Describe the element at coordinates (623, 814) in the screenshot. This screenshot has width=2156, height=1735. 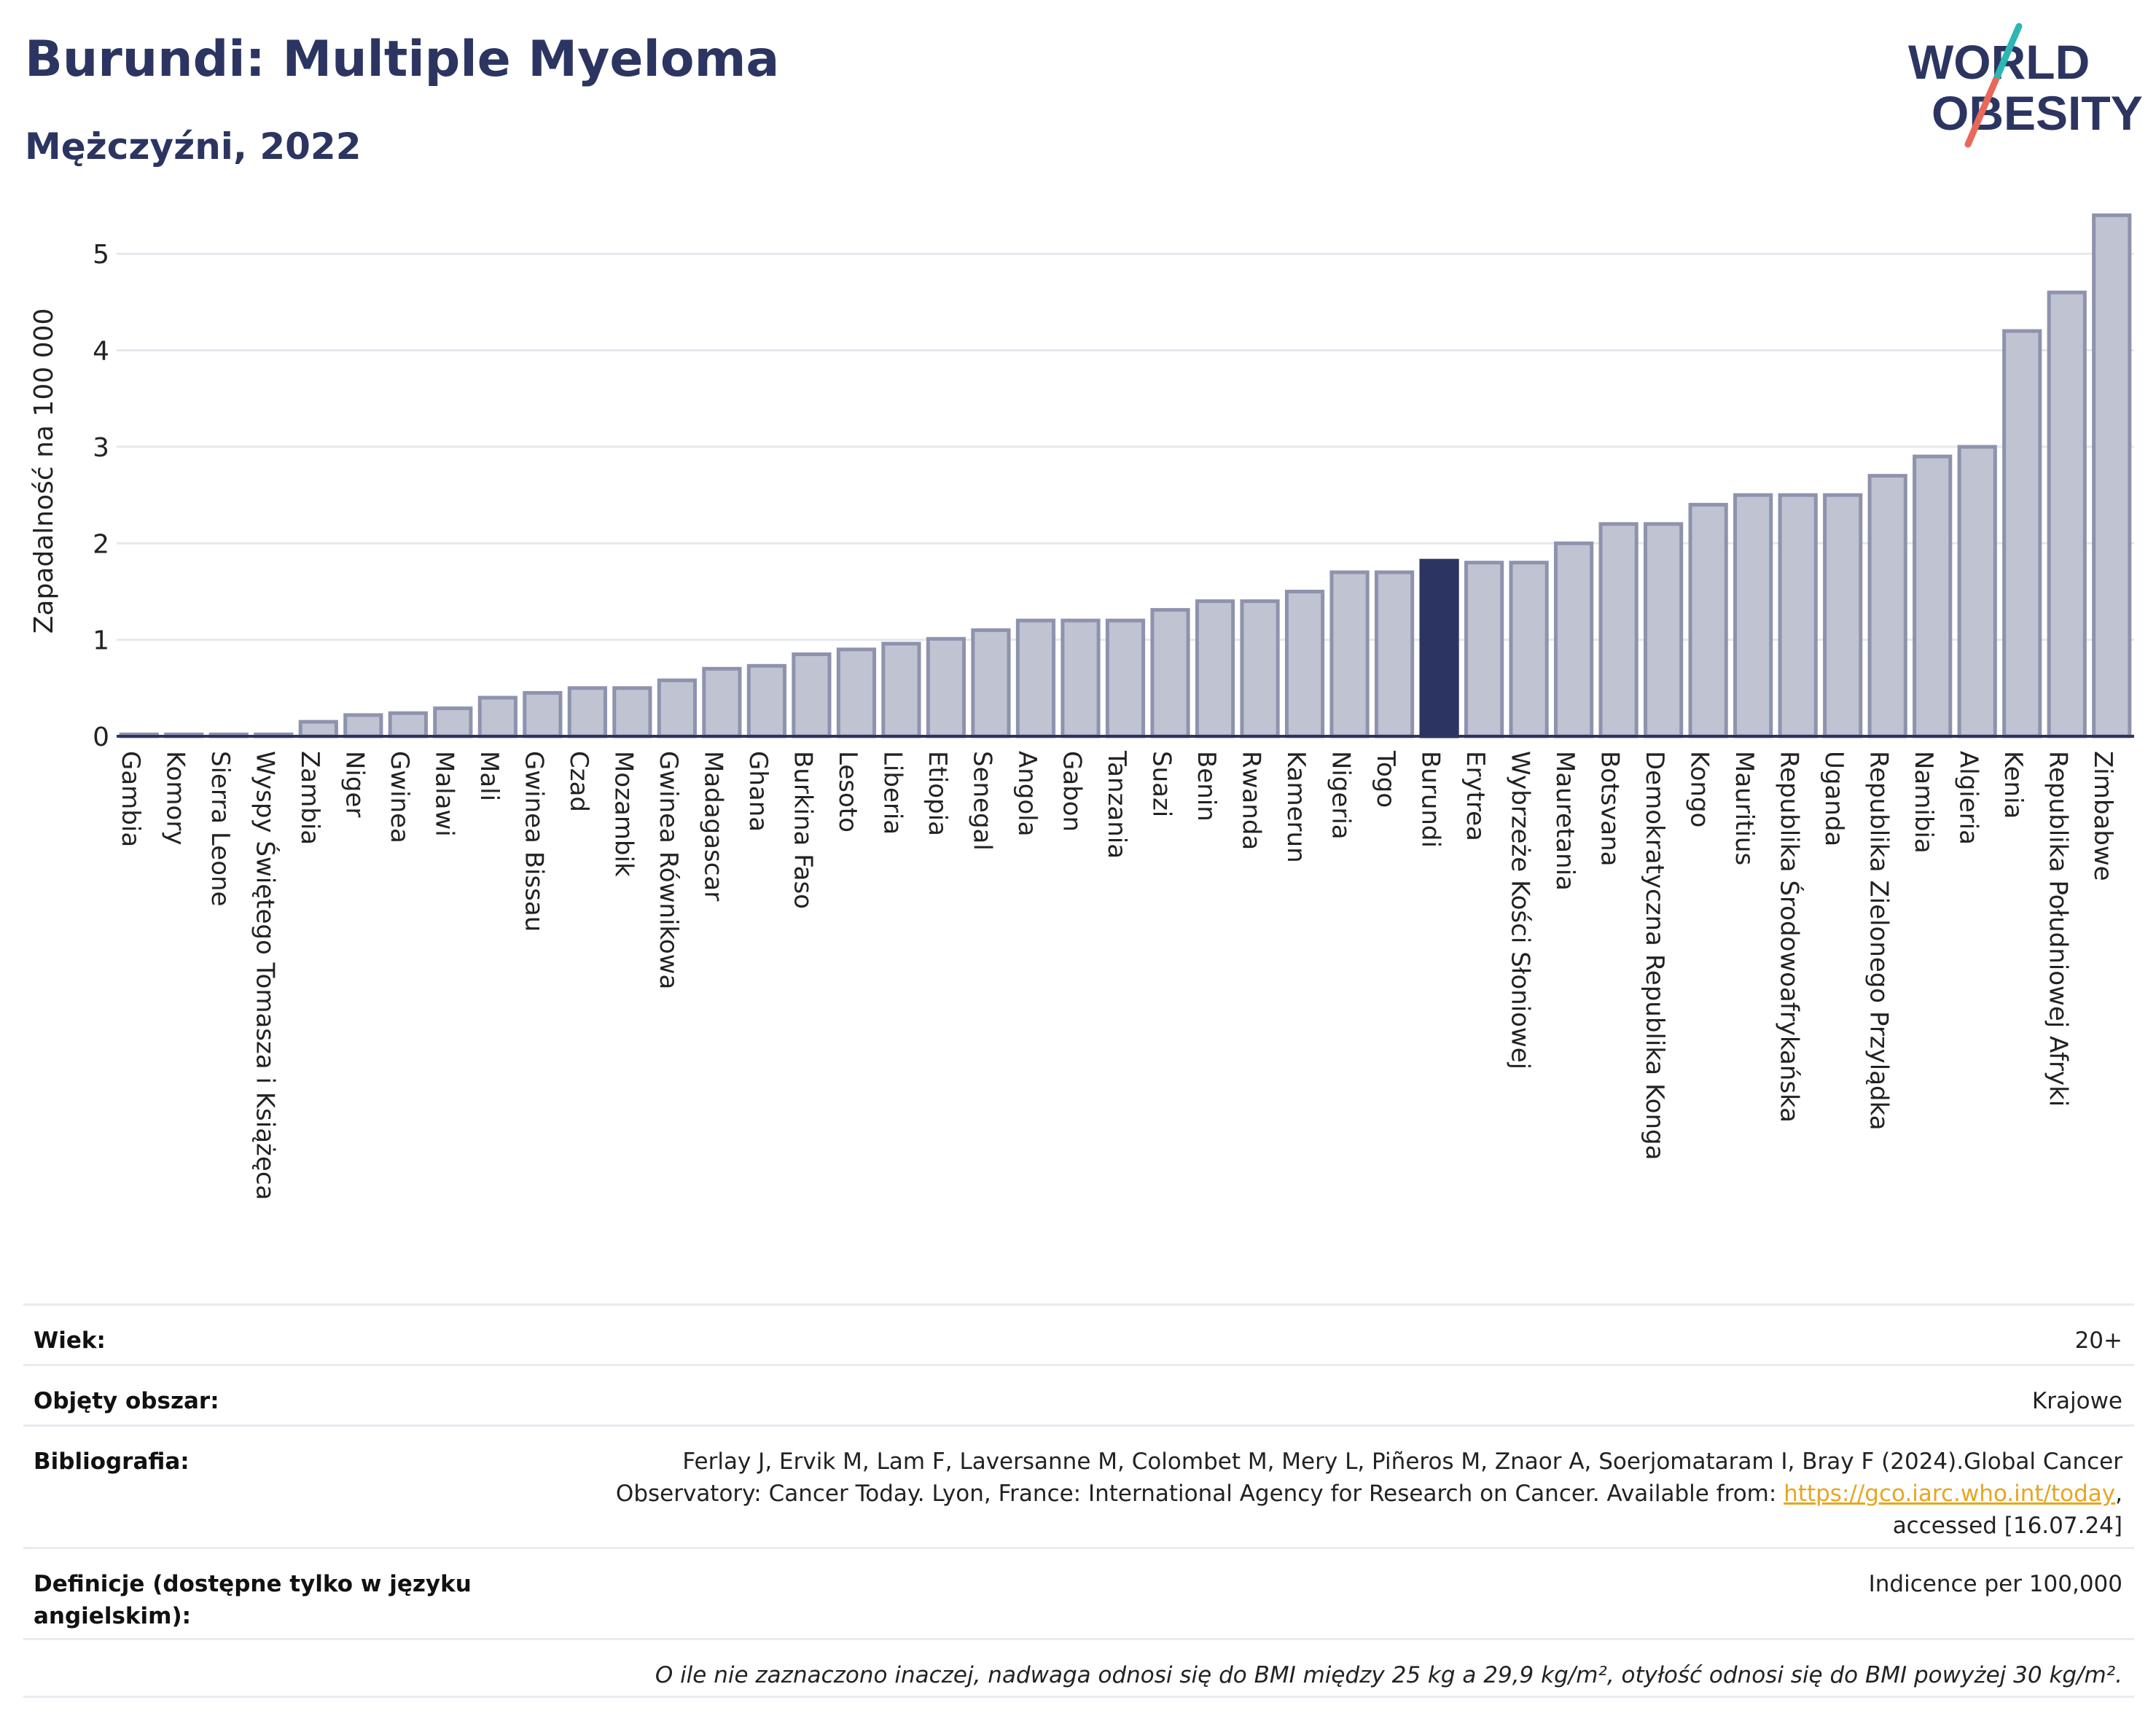
I see `x-tick-label: Mozambik` at that location.